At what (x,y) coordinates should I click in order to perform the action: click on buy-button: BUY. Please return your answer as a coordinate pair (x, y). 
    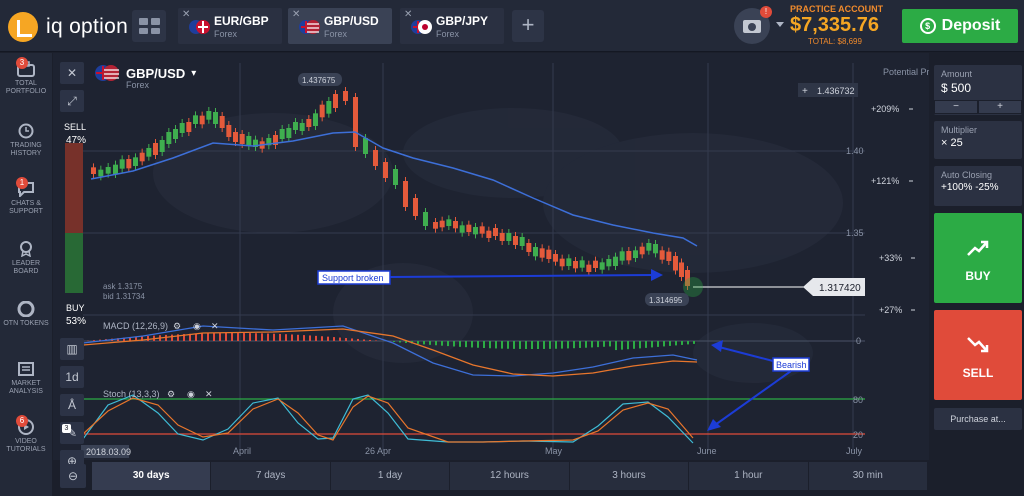
    Looking at the image, I should click on (978, 258).